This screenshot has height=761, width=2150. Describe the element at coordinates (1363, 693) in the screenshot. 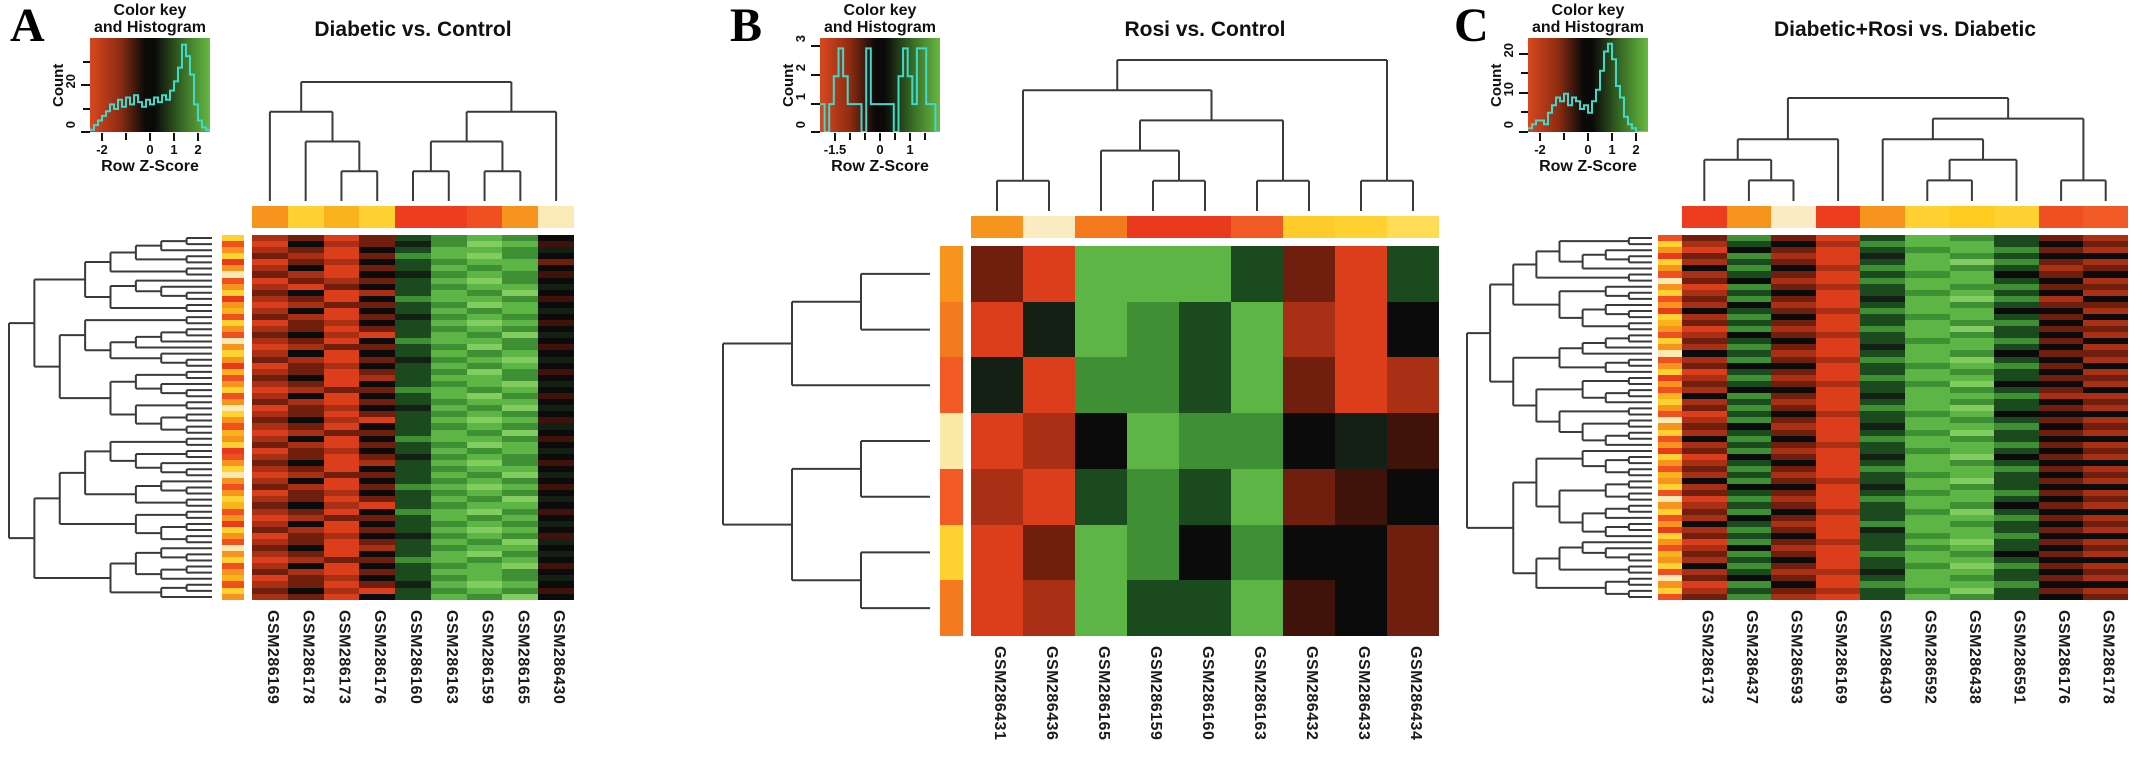

I see `column-sample-label: GSM286433` at that location.